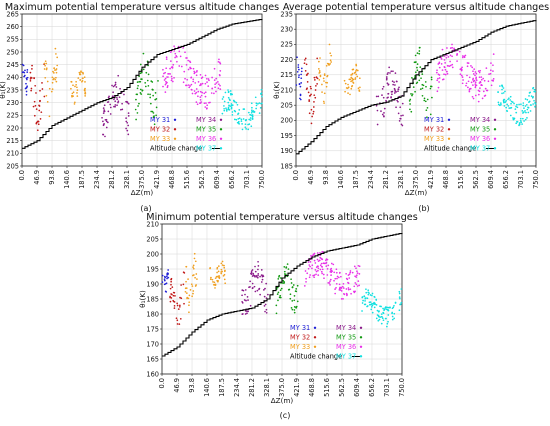 This screenshot has width=550, height=426. I want to click on legend-label: MY 31, so click(300, 328).